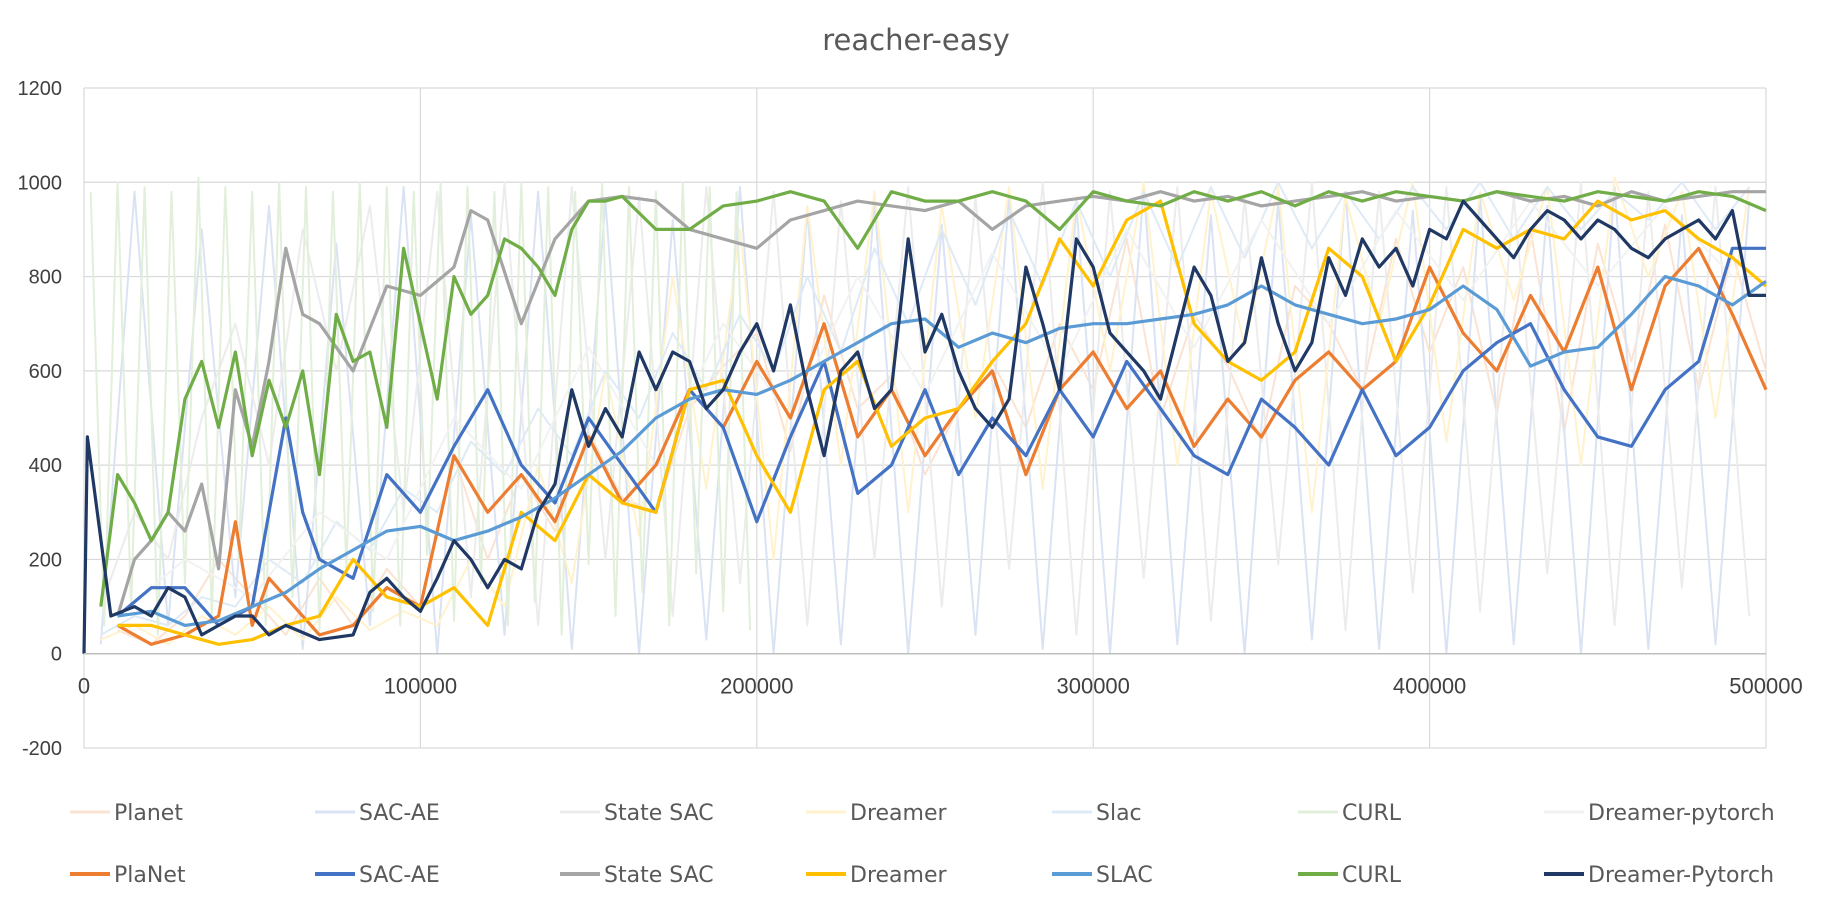 This screenshot has width=1832, height=920. Describe the element at coordinates (1092, 686) in the screenshot. I see `x-tick-label: 300000` at that location.